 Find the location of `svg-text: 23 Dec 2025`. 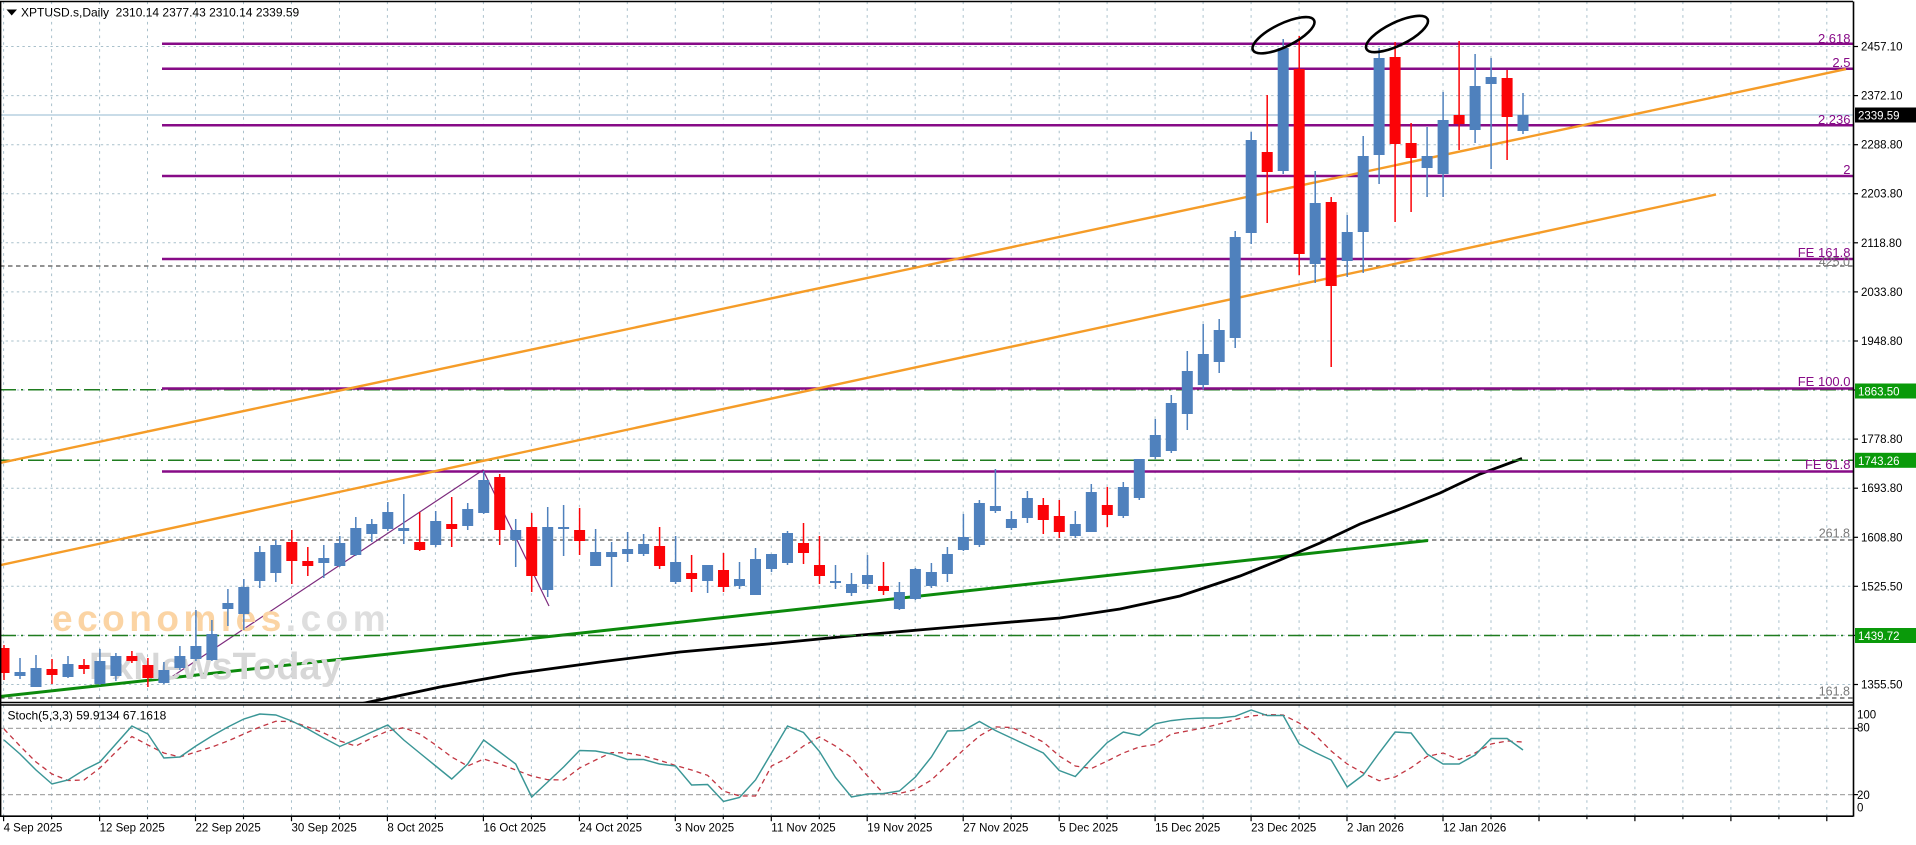

svg-text: 23 Dec 2025 is located at coordinates (1283, 829).